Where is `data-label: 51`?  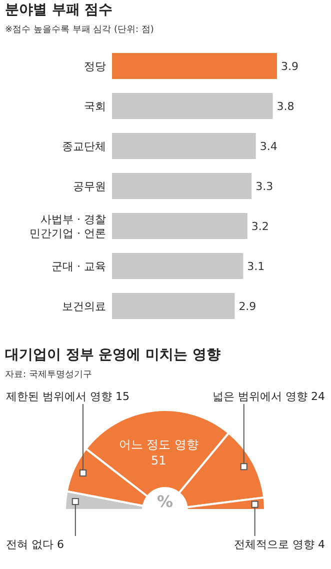 data-label: 51 is located at coordinates (158, 460).